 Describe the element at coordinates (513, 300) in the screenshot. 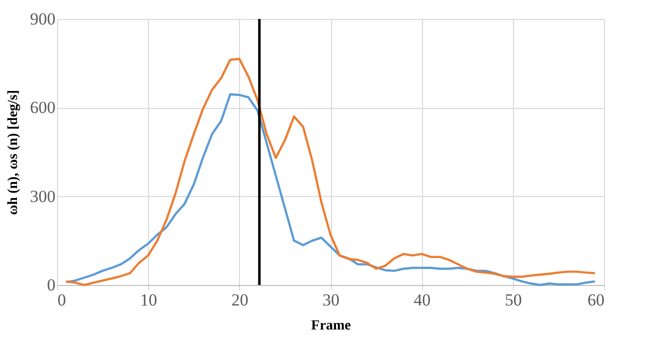

I see `x-tick-label: 50` at that location.